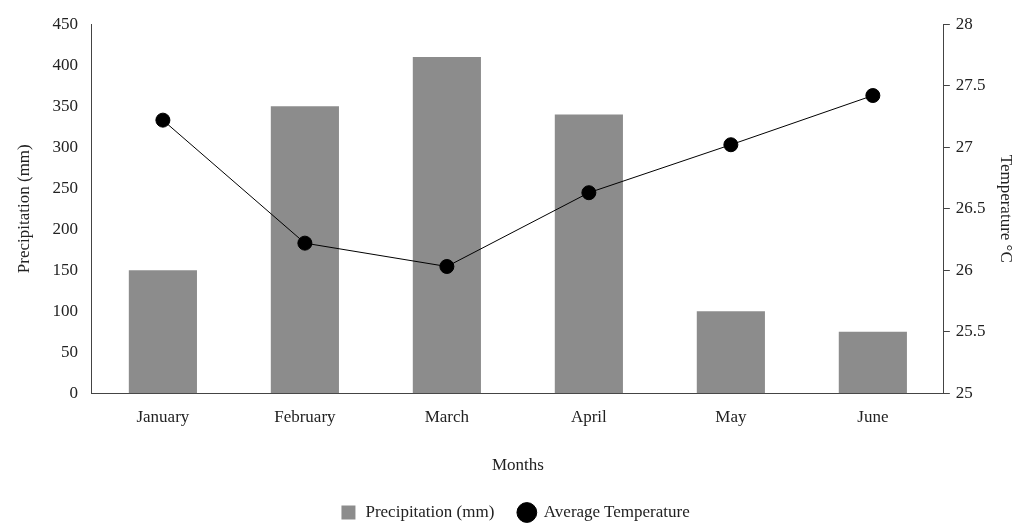 This screenshot has height=531, width=1030. What do you see at coordinates (65, 64) in the screenshot?
I see `y-tick-label: 400` at bounding box center [65, 64].